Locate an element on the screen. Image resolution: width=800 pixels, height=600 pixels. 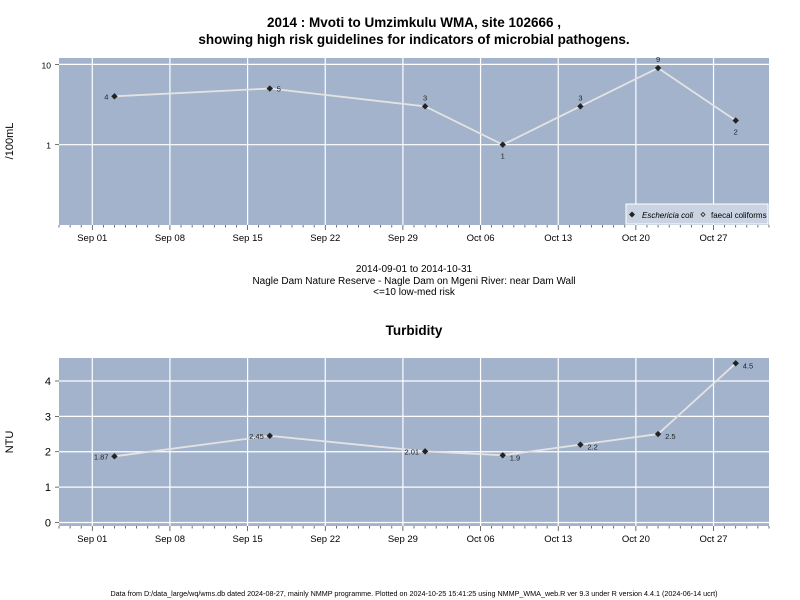
bottom-chart-series-turbidity: 1.87 2.45 2.01 1.9 2.2 2.5 4.5 is located at coordinates (423, 411).